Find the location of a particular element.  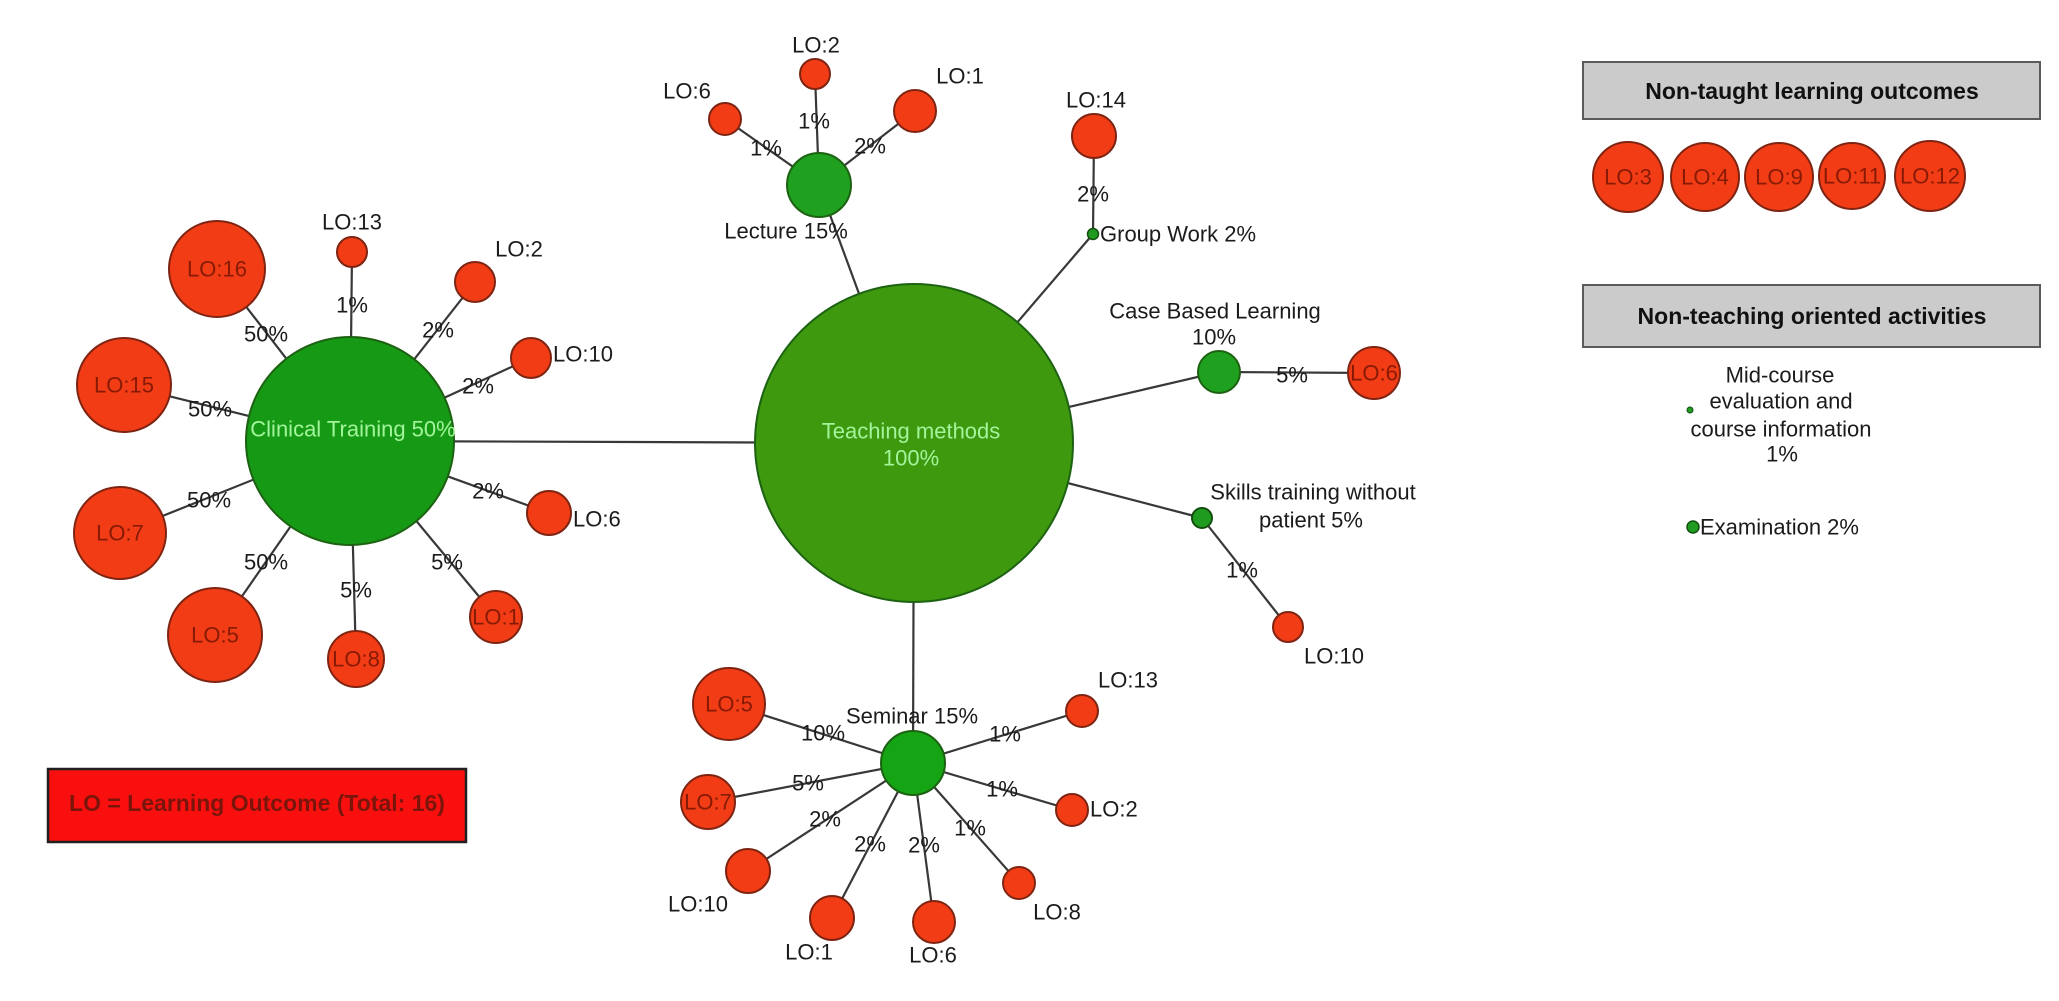

svg-text: Case Based Learning is located at coordinates (1215, 311).